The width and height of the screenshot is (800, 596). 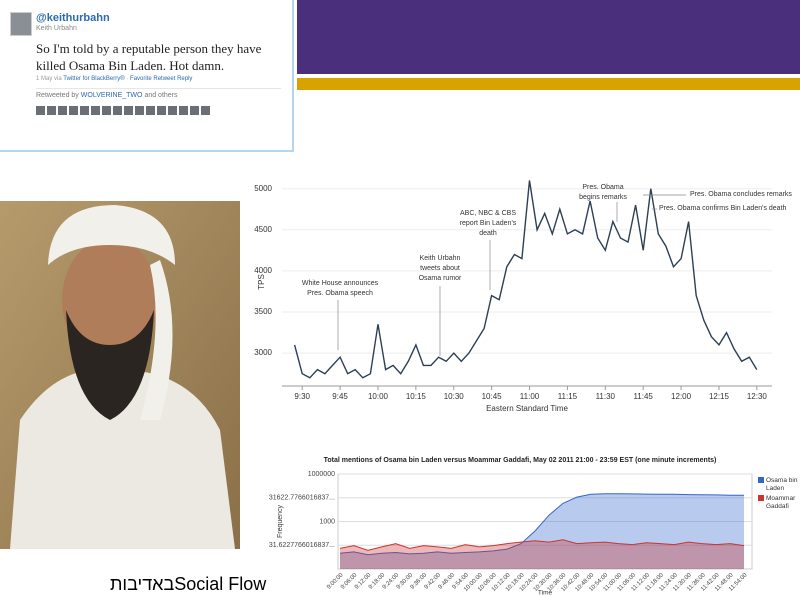 What do you see at coordinates (21, 24) in the screenshot?
I see `avatar` at bounding box center [21, 24].